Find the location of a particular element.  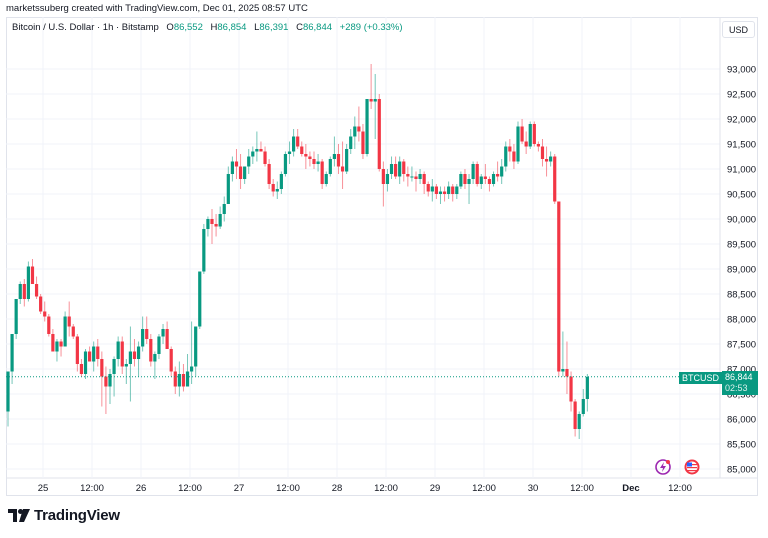

price-tick-label: 86,000 is located at coordinates (741, 420).